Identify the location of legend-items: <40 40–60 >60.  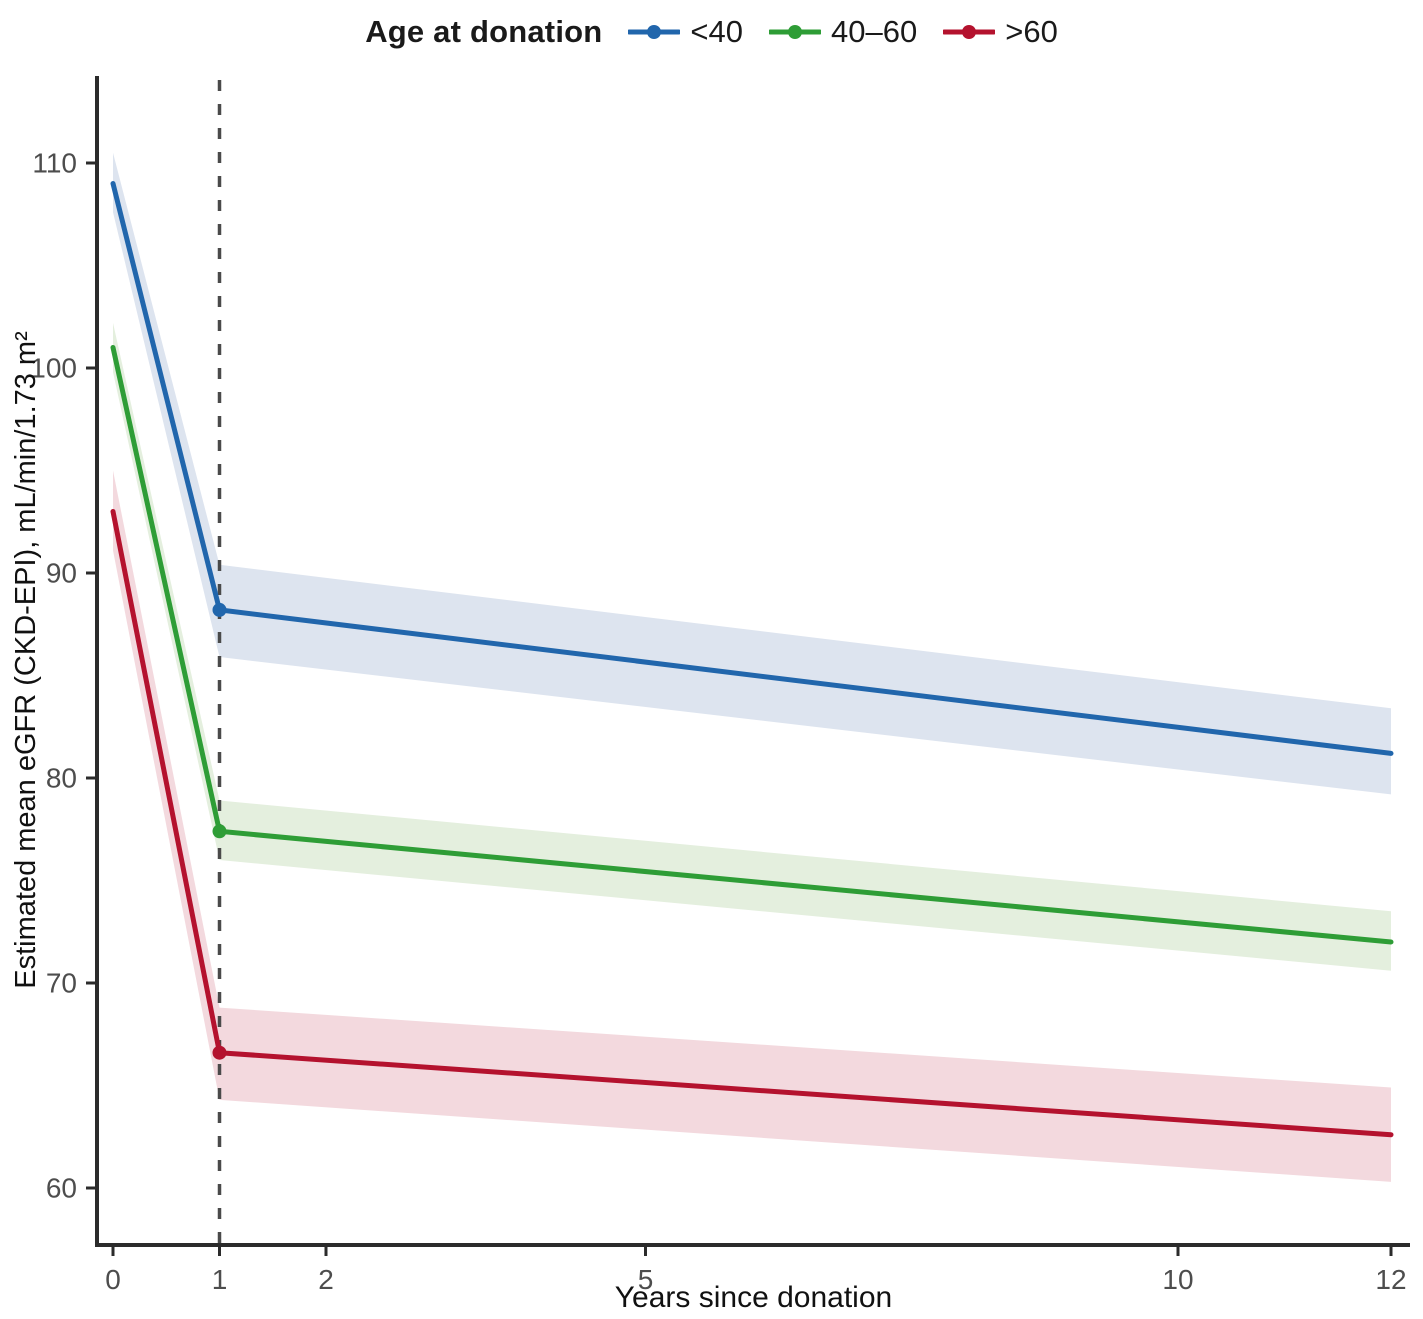
(843, 32).